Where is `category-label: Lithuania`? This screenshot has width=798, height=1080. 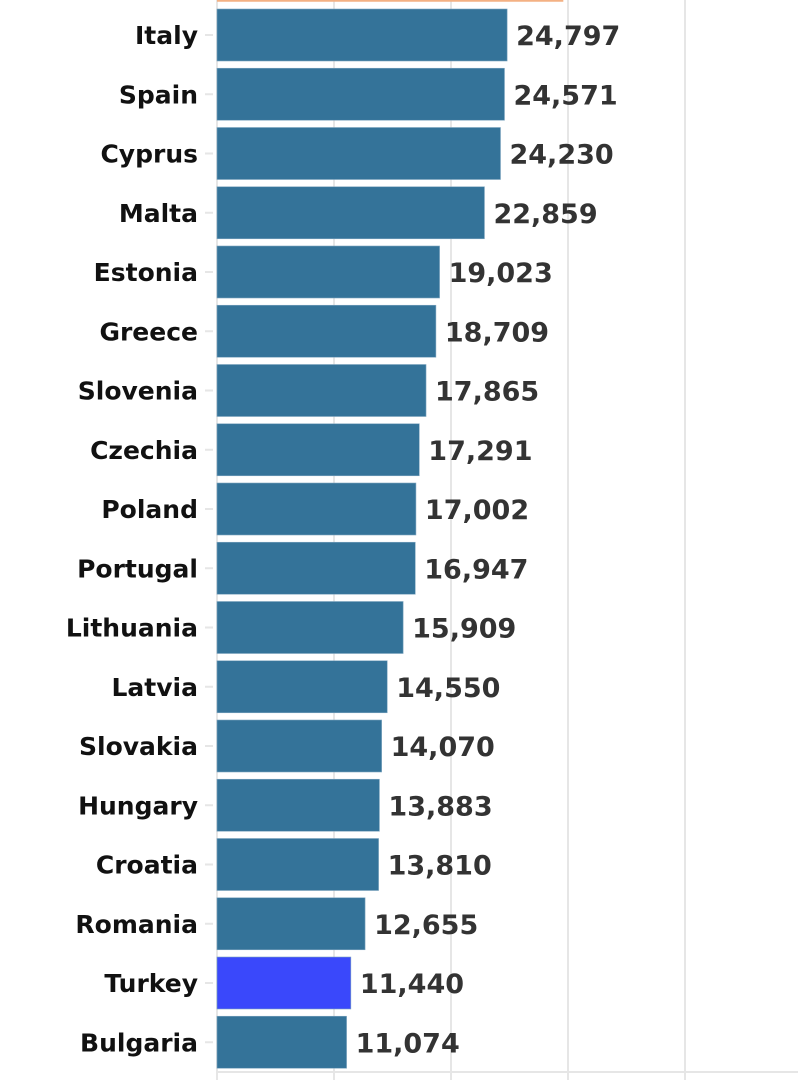 category-label: Lithuania is located at coordinates (132, 628).